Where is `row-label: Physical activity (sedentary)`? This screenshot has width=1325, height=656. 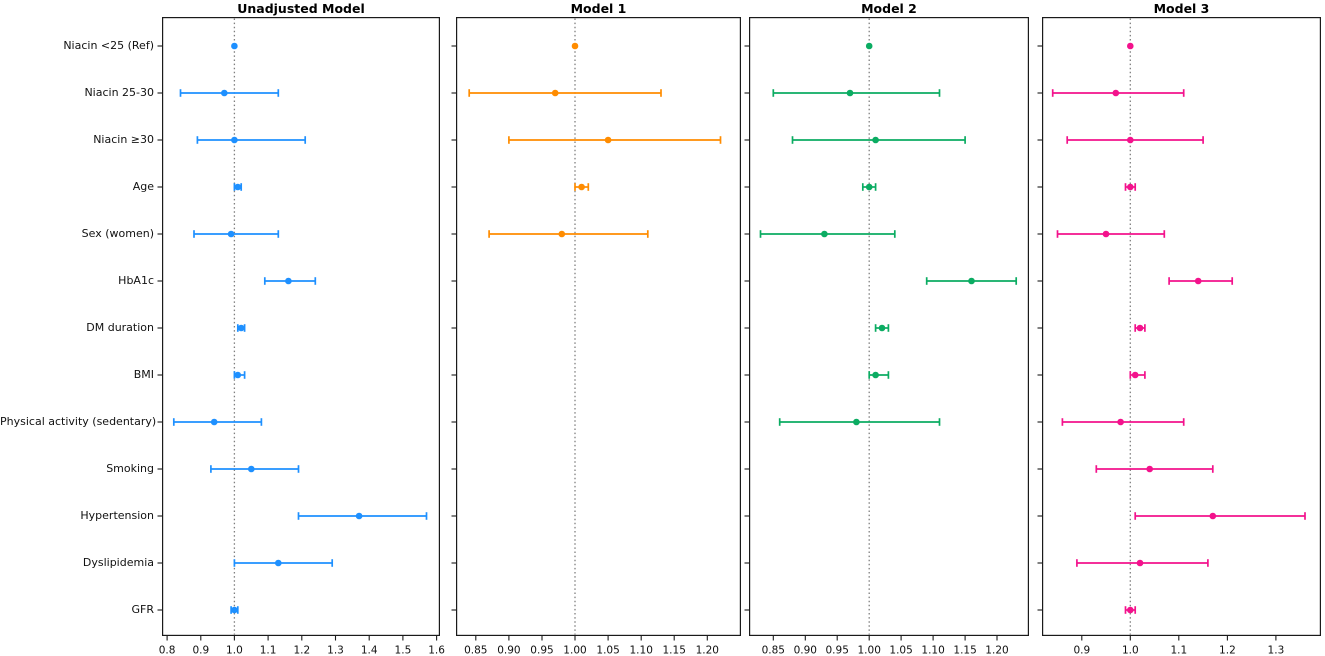
row-label: Physical activity (sedentary) is located at coordinates (78, 421).